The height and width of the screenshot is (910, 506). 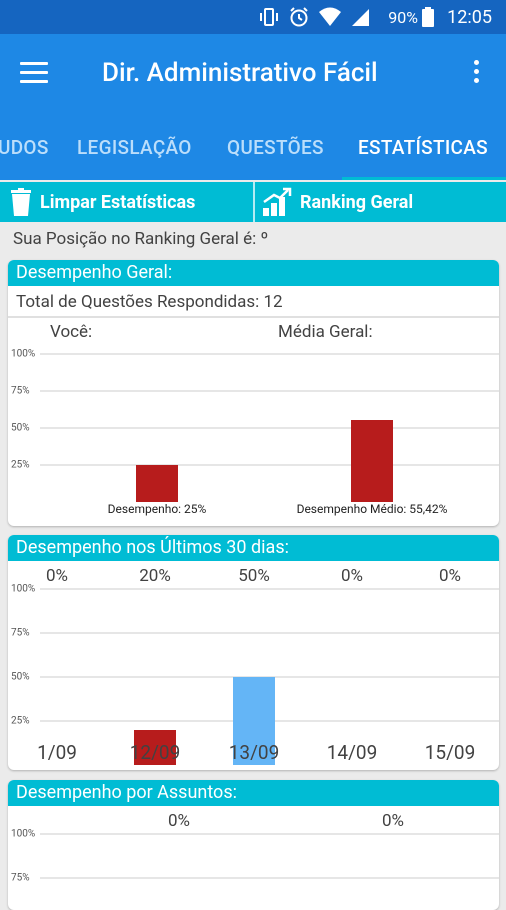 I want to click on ranking-chart-icon, so click(x=277, y=201).